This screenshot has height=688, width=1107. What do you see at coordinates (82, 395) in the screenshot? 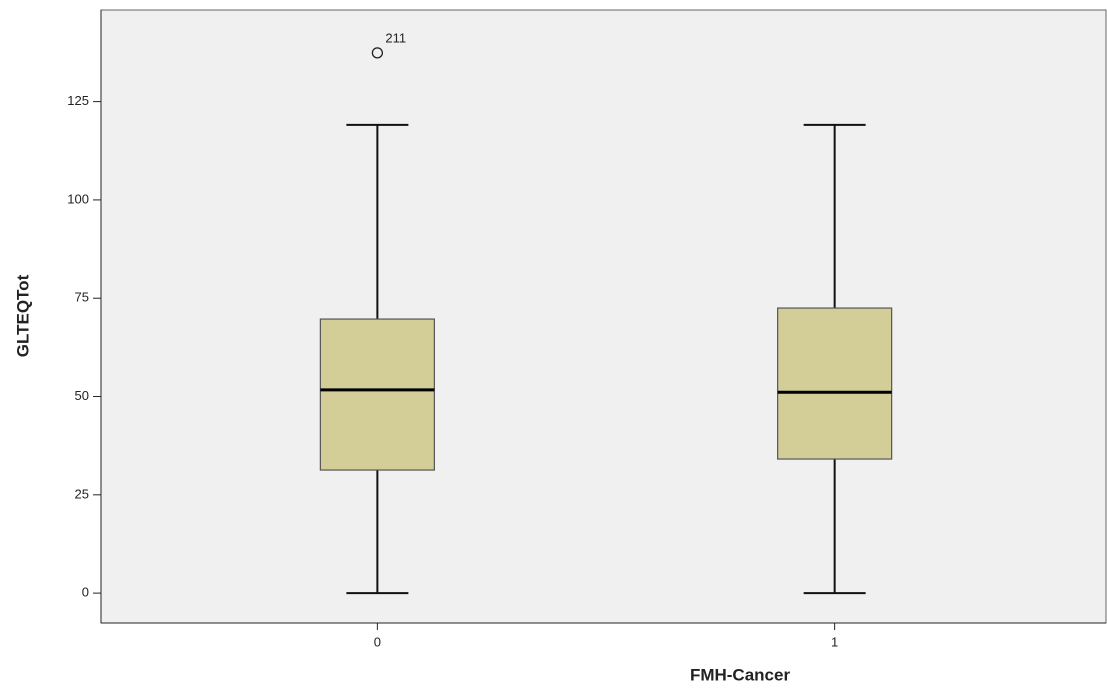
I see `y-tick-label: 50` at bounding box center [82, 395].